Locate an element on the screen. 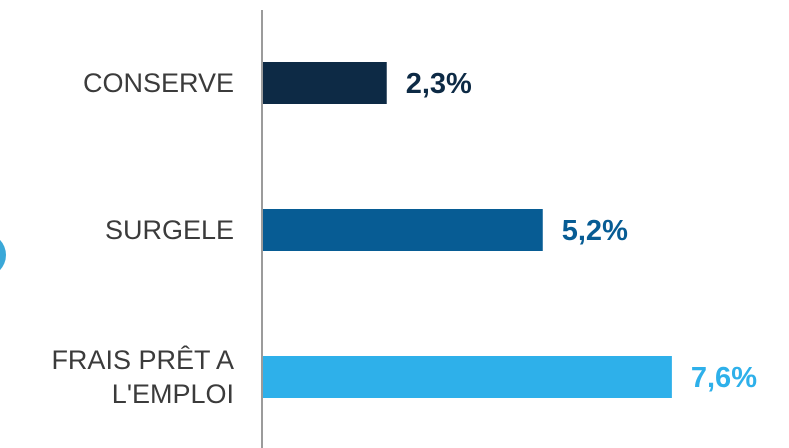  category-label-2: FRAIS PRÊT A L'EMPLOI is located at coordinates (142, 376).